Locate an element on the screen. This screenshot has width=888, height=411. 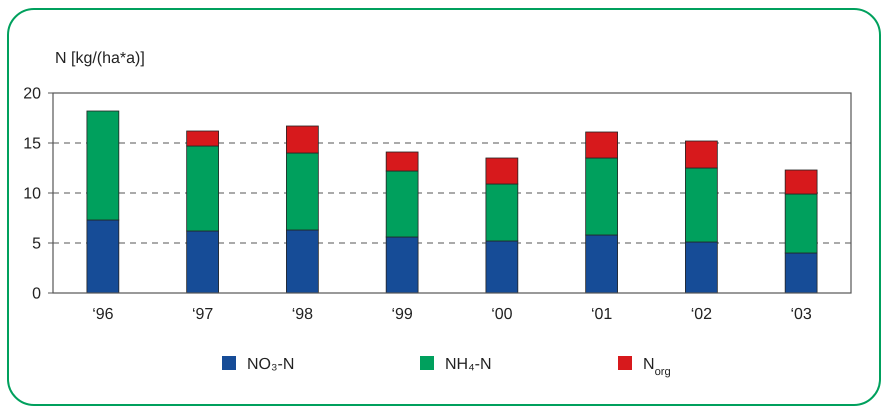
y-axis-title: N [kg/(ha*a)] is located at coordinates (100, 58).